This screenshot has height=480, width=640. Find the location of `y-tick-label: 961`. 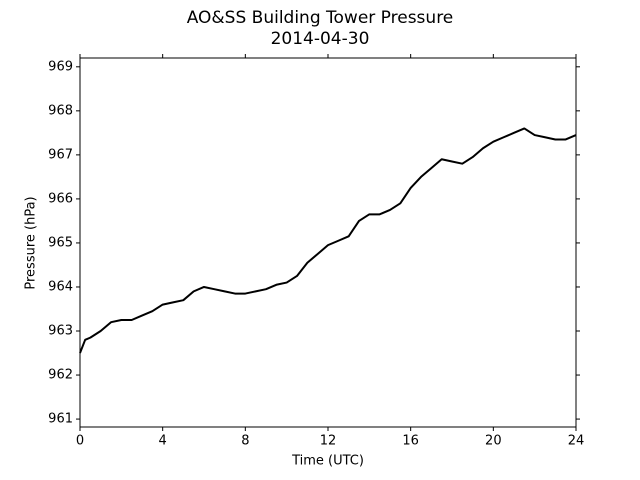

y-tick-label: 961 is located at coordinates (60, 419).